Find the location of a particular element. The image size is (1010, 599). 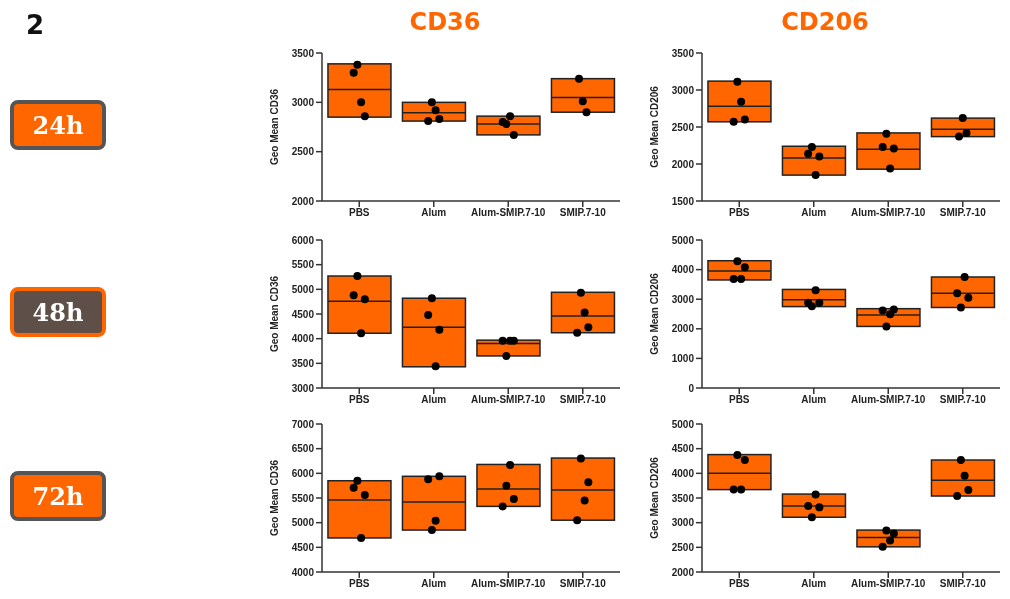

y-tick-label: 1000 is located at coordinates (683, 358).